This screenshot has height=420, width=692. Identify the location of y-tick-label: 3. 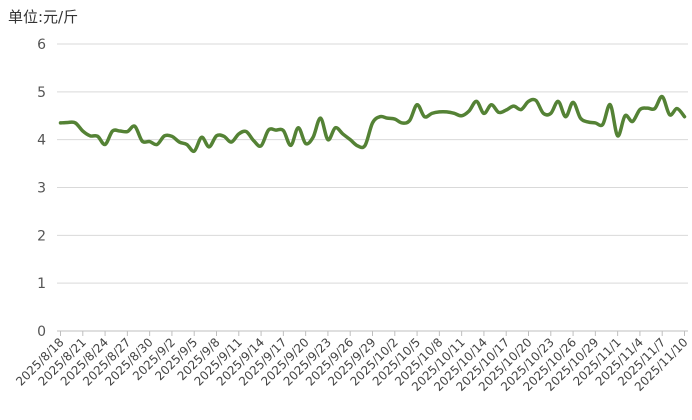
(41, 189).